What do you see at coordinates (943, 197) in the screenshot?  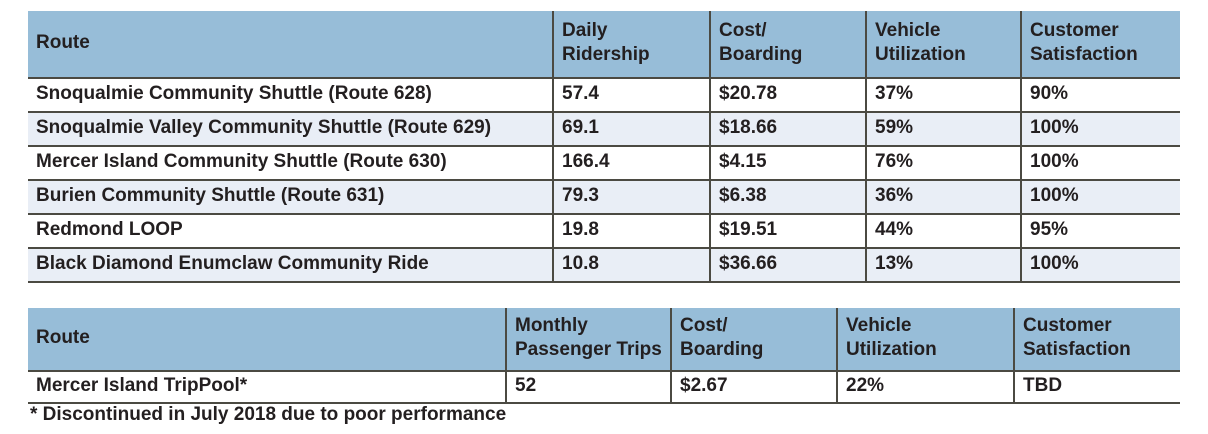 I see `cell-utilization: 36%` at bounding box center [943, 197].